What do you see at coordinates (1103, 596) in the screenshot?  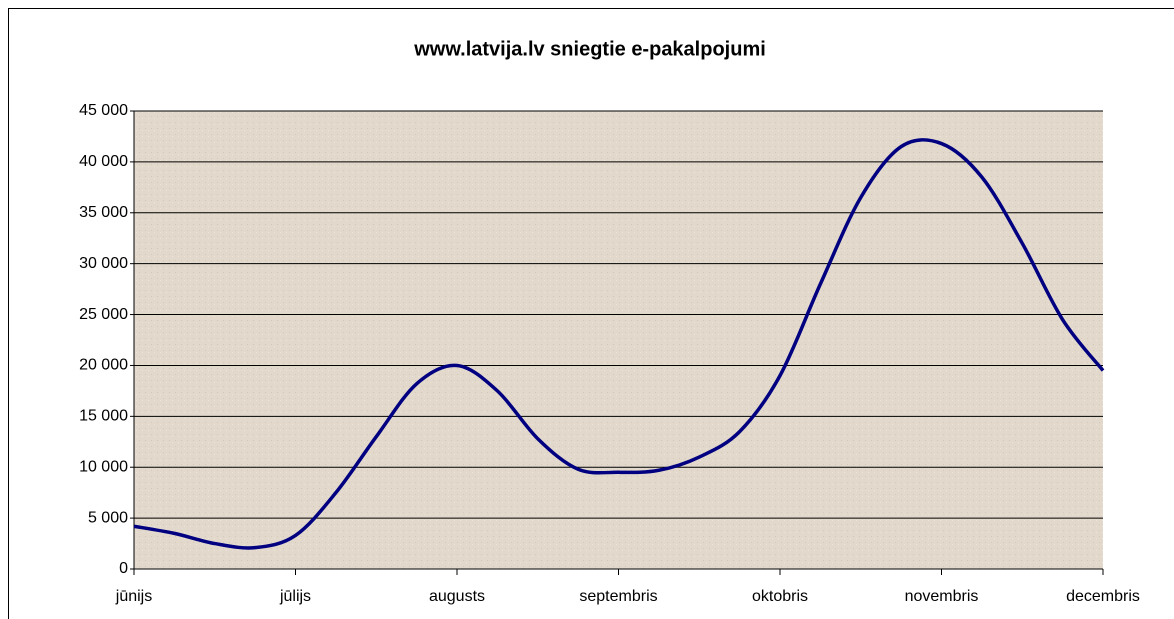 I see `x-tick-label: decembris` at bounding box center [1103, 596].